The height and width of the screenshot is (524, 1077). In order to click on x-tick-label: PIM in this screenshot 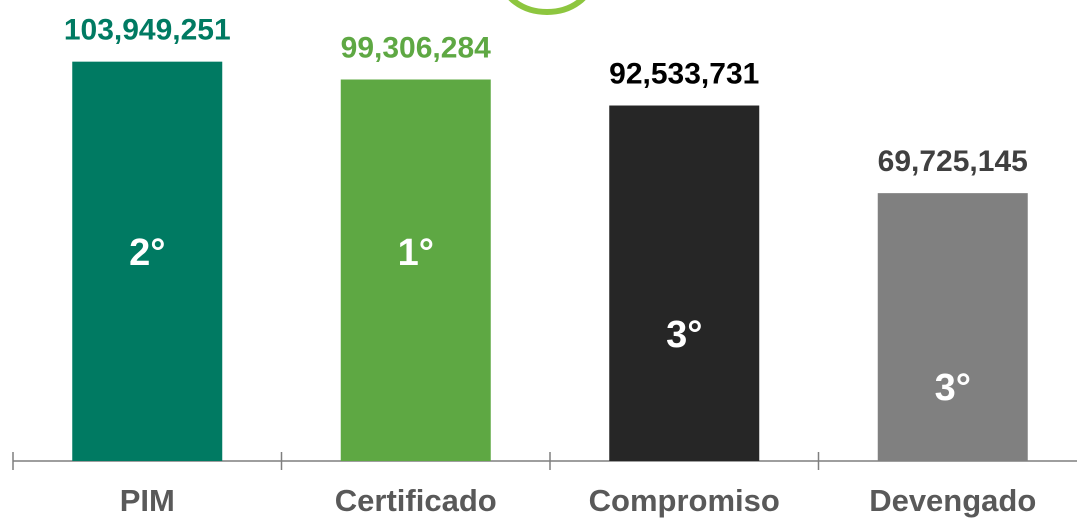, I will do `click(147, 500)`.